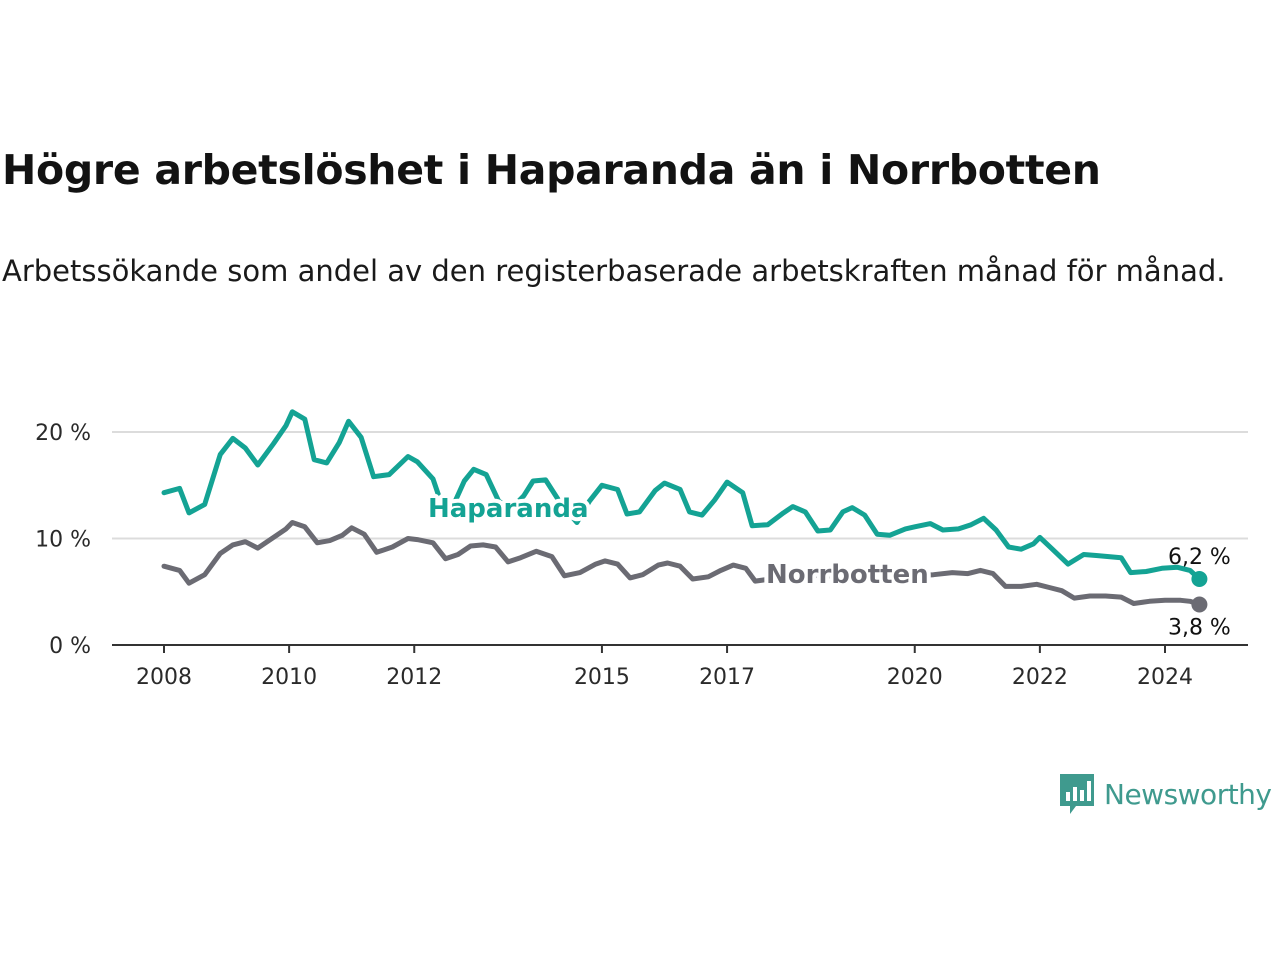  What do you see at coordinates (63, 433) in the screenshot?
I see `y-tick-label: 20 %` at bounding box center [63, 433].